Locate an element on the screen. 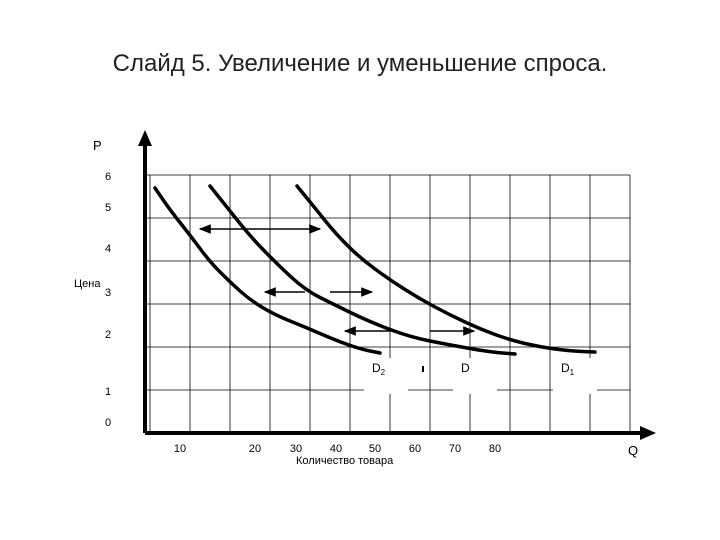 The image size is (720, 540). x-tick-label: 20 is located at coordinates (255, 449).